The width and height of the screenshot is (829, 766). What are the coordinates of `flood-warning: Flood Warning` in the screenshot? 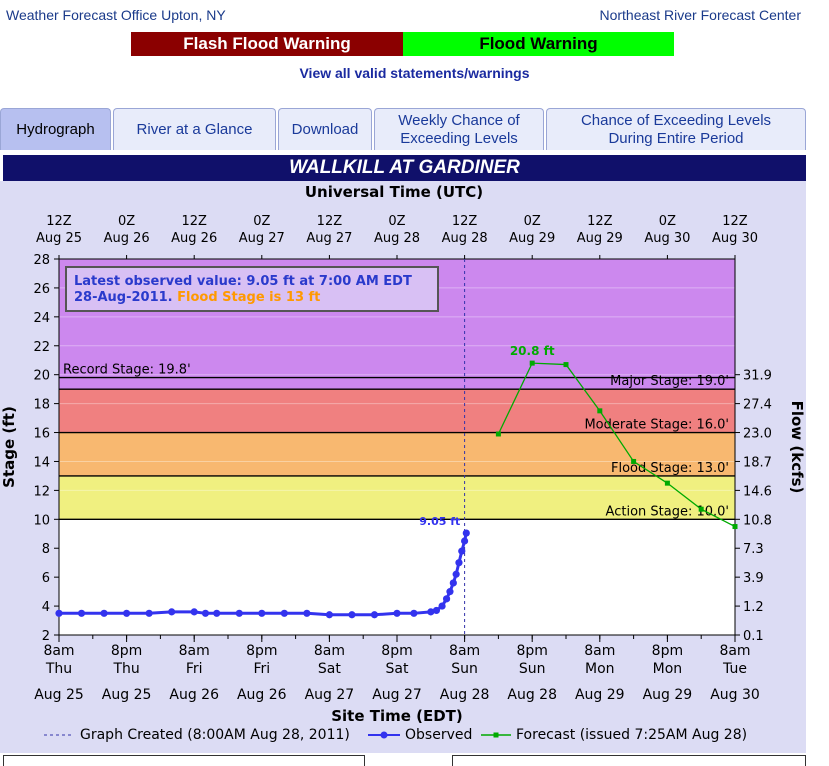 It's located at (538, 44).